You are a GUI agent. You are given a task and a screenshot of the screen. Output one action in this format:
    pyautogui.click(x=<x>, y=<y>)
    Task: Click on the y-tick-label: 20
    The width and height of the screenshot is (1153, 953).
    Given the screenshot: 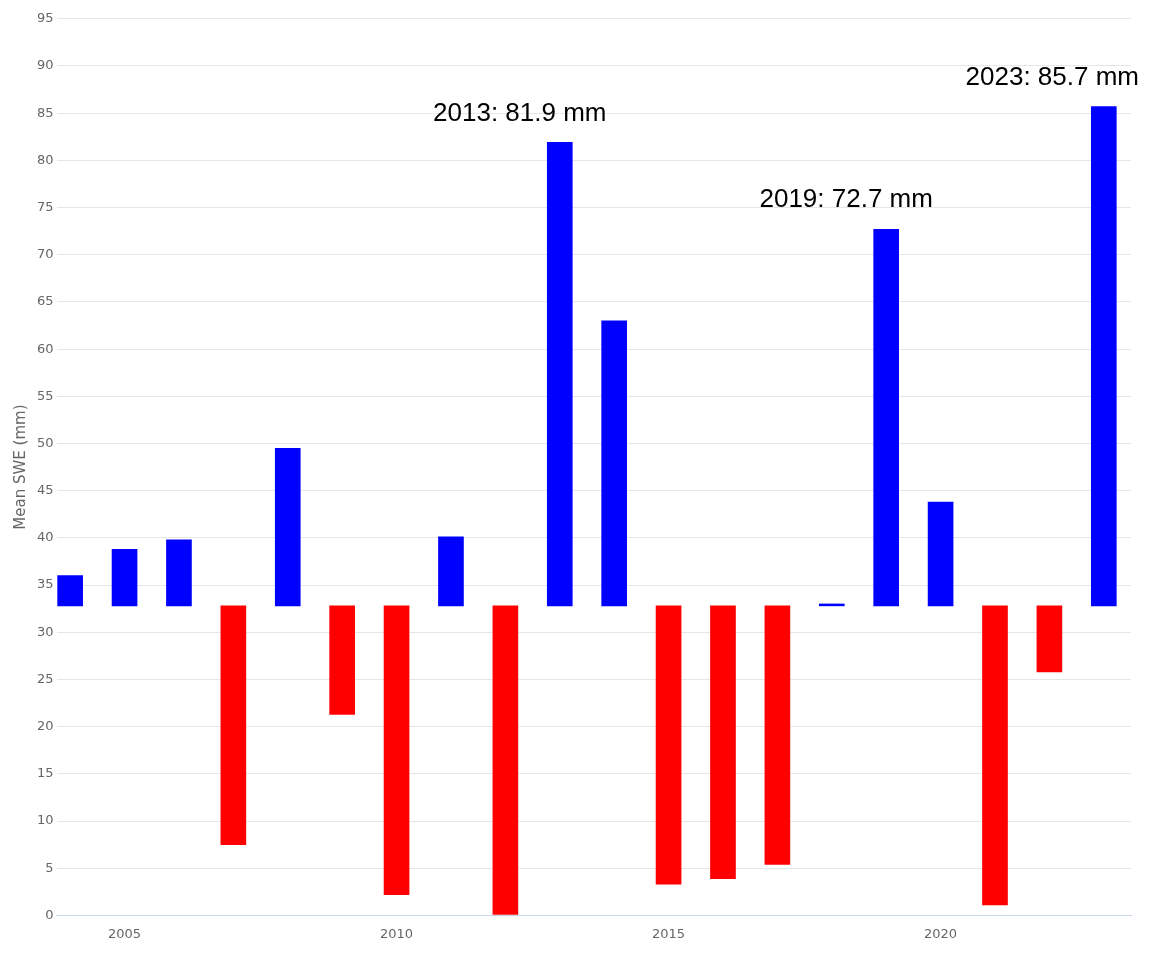 What is the action you would take?
    pyautogui.click(x=45, y=726)
    